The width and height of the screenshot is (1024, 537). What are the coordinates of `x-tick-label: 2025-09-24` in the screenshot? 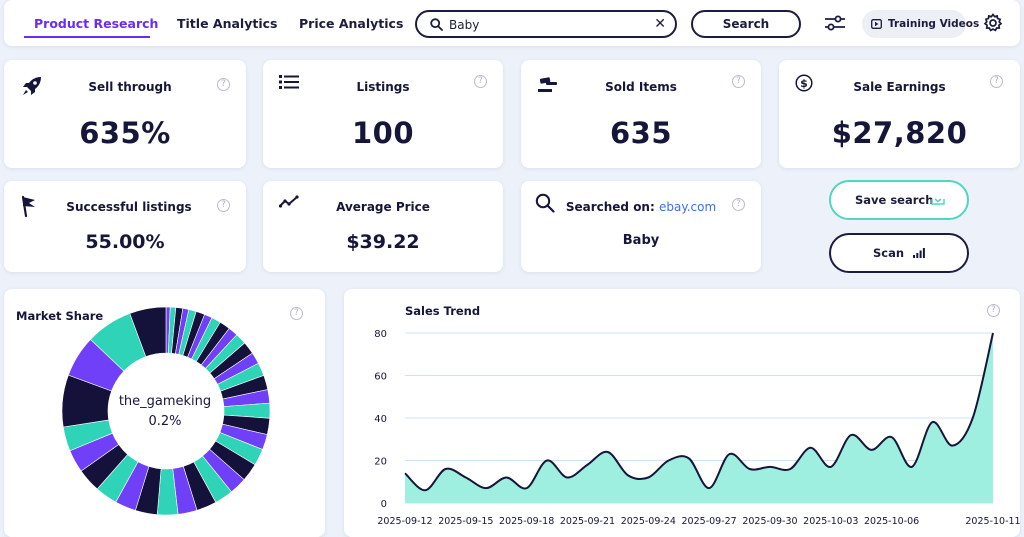 It's located at (648, 521).